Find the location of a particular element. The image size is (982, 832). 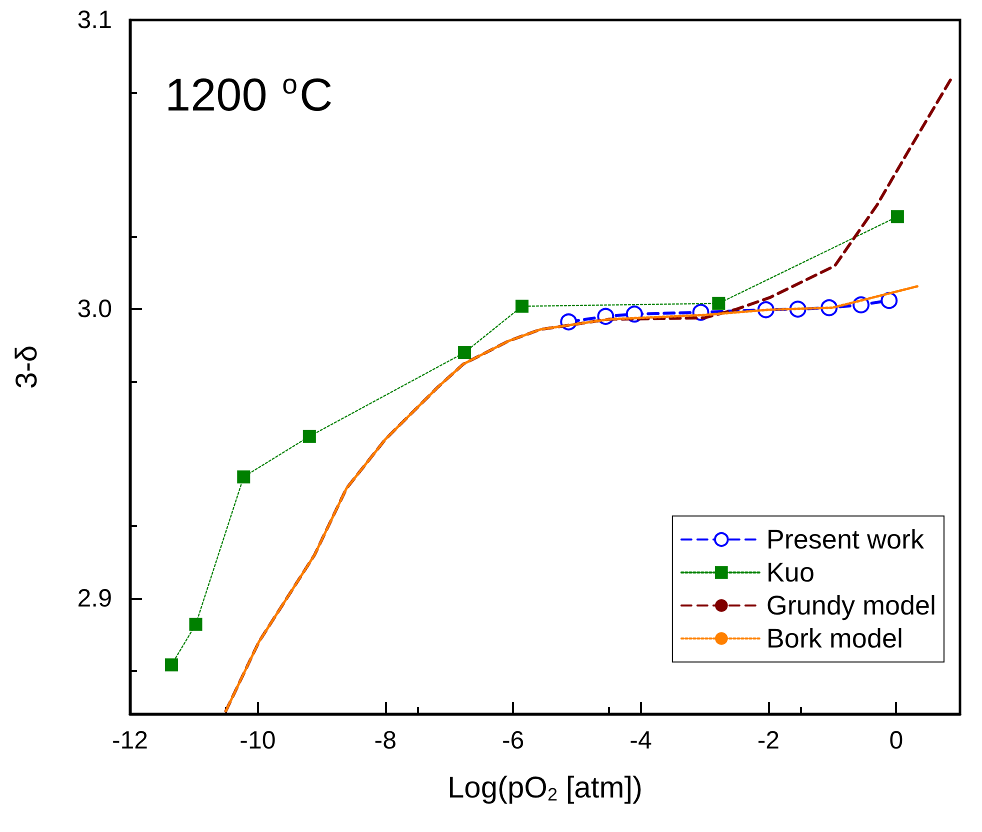

x-tick-label: -2 is located at coordinates (768, 740).